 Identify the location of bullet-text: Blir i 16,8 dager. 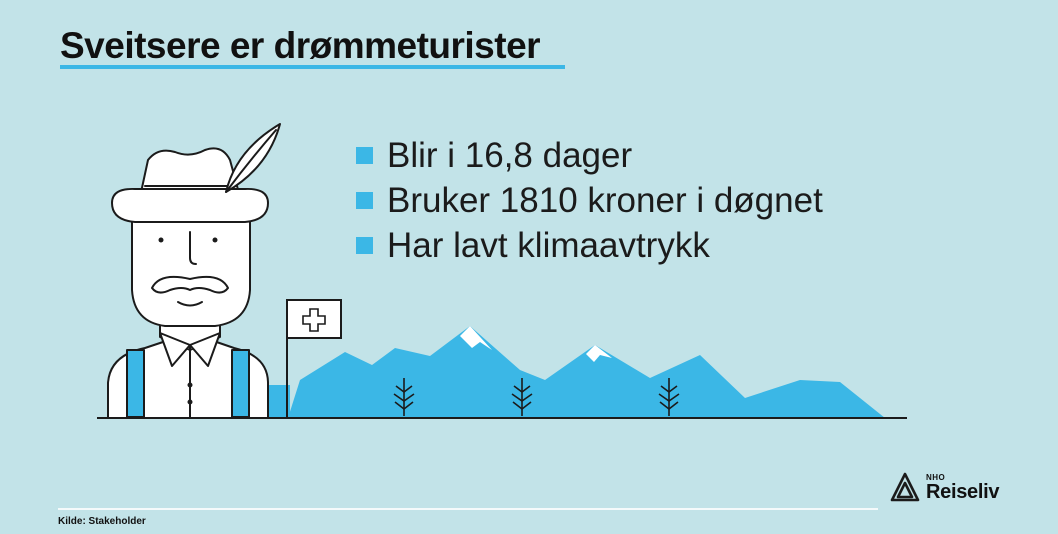
(510, 155).